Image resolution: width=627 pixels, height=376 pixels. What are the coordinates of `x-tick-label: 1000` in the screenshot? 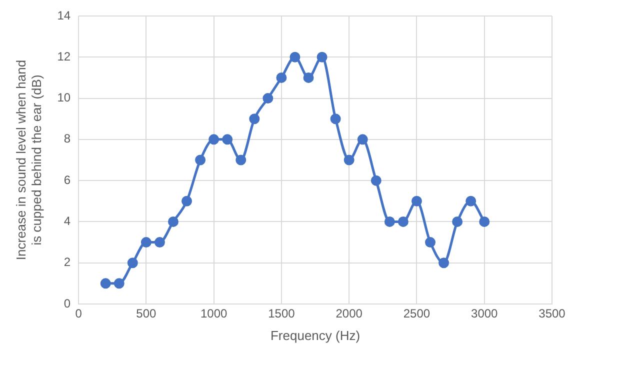 It's located at (214, 313).